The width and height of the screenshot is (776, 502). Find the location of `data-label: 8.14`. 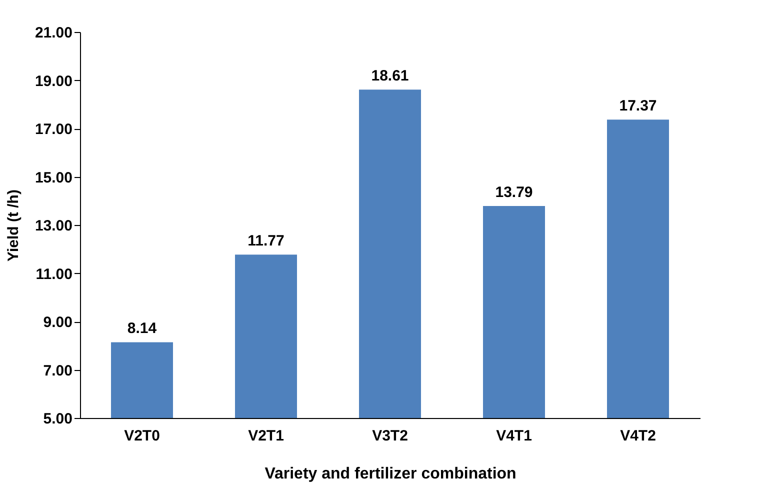

data-label: 8.14 is located at coordinates (142, 329).